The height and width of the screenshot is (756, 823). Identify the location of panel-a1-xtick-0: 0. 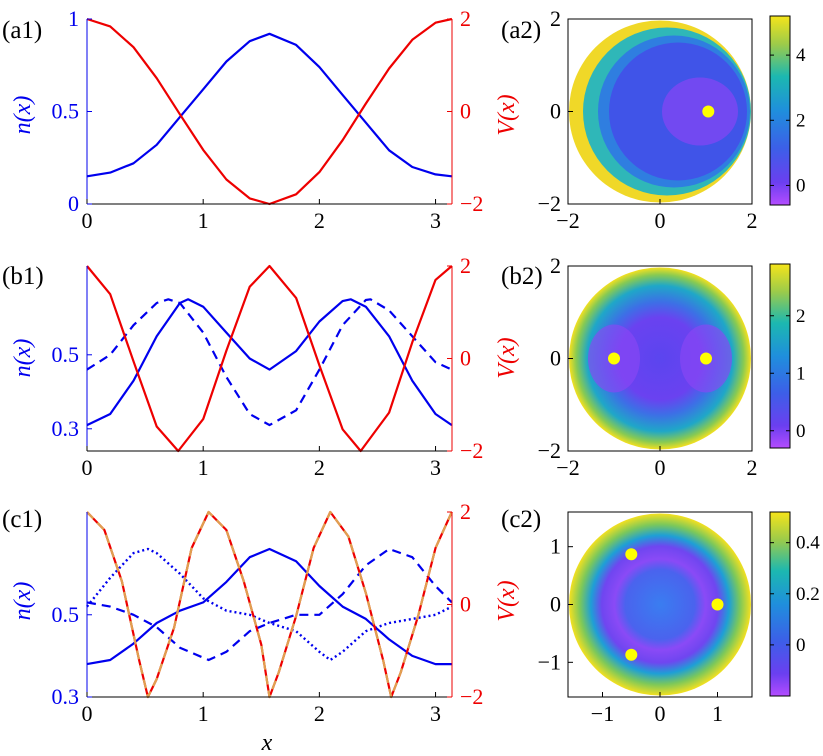
(87, 220).